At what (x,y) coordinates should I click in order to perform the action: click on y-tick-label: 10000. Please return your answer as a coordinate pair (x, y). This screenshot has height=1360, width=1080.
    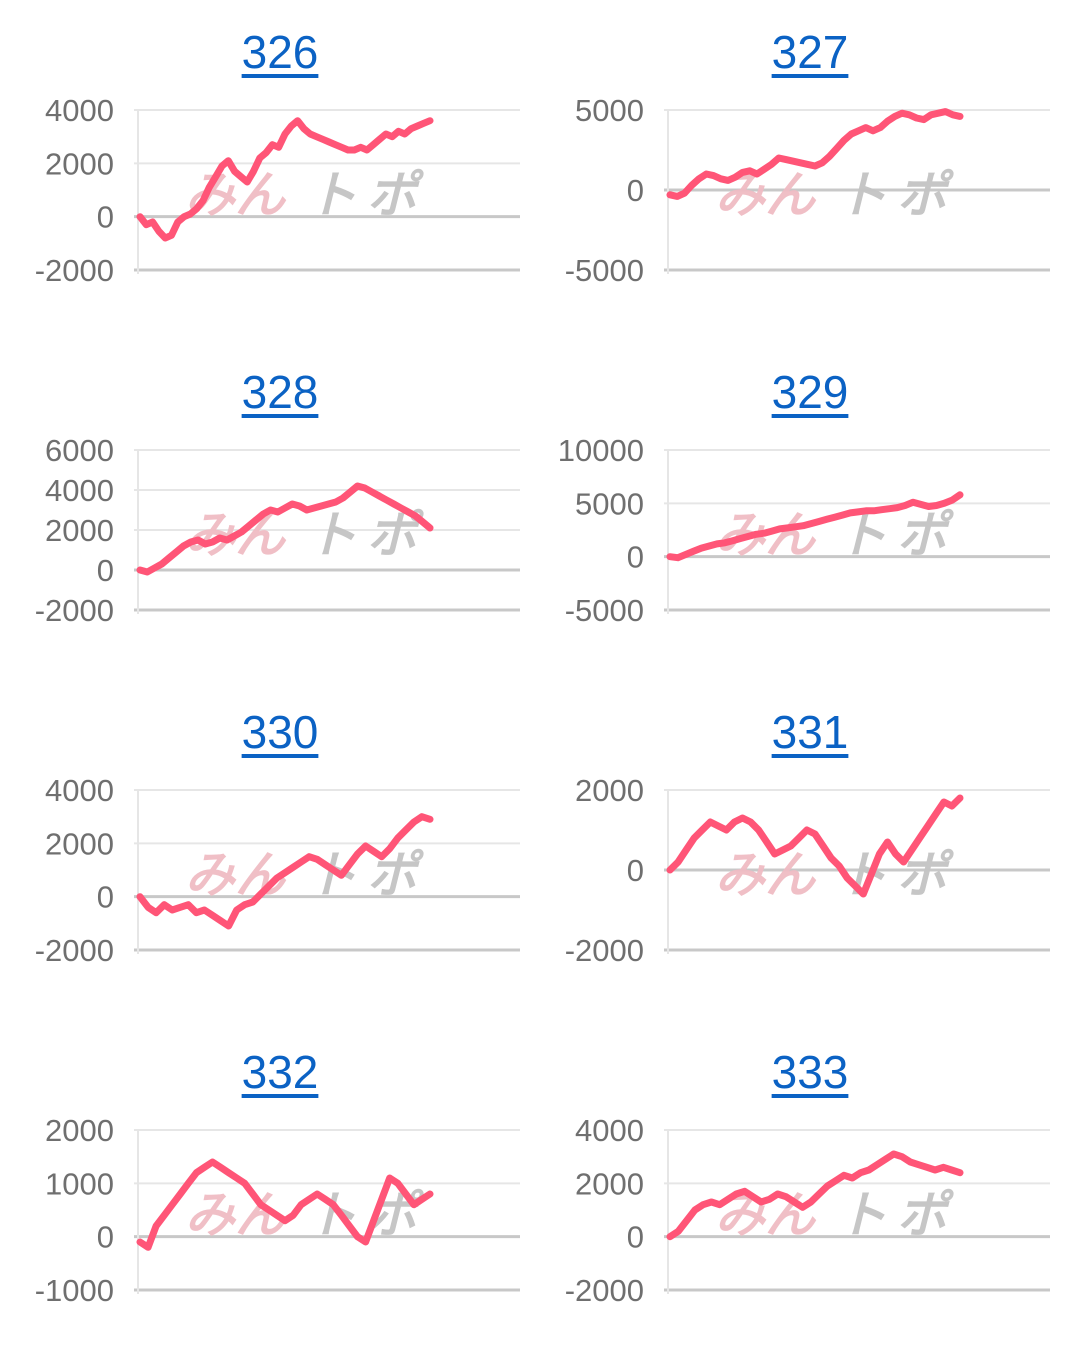
    Looking at the image, I should click on (601, 450).